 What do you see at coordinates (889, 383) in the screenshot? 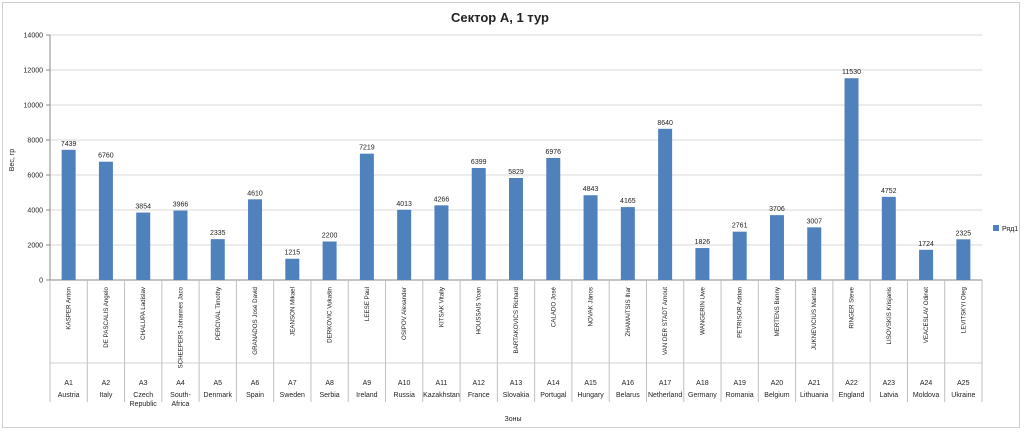
I see `zone-label: A23` at bounding box center [889, 383].